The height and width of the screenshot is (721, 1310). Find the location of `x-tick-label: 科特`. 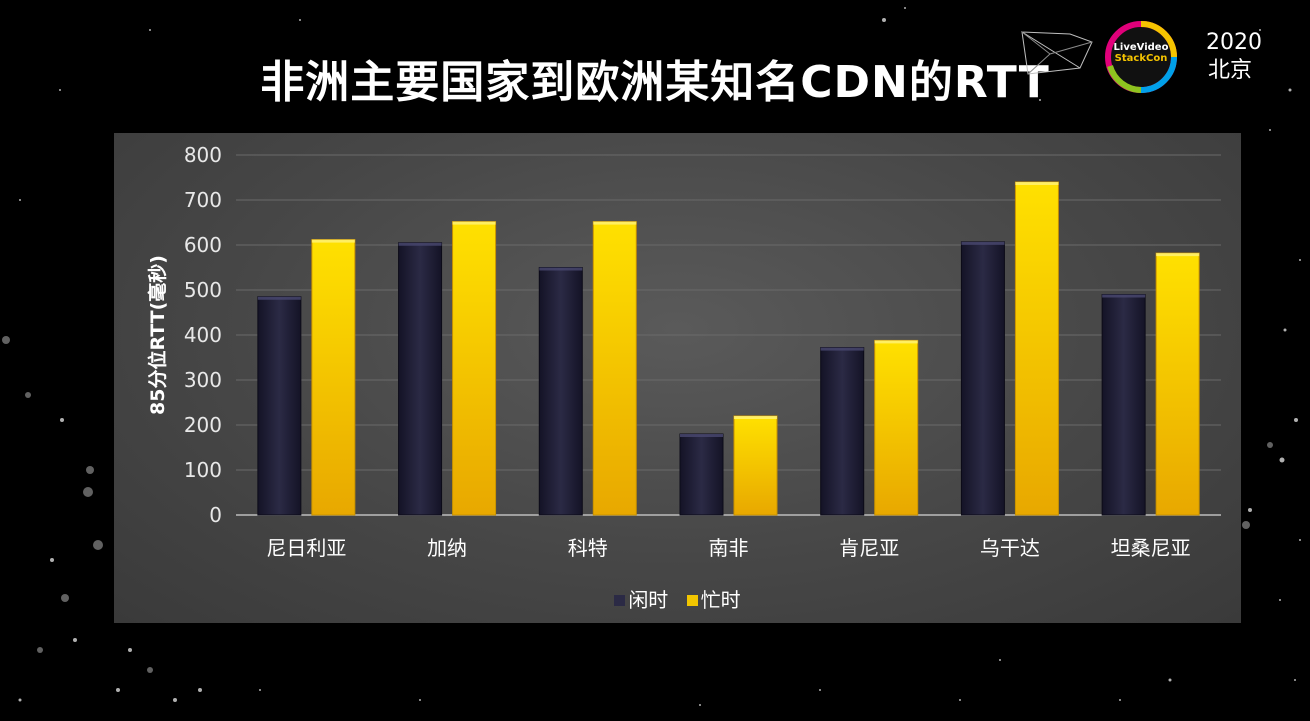

x-tick-label: 科特 is located at coordinates (588, 548).